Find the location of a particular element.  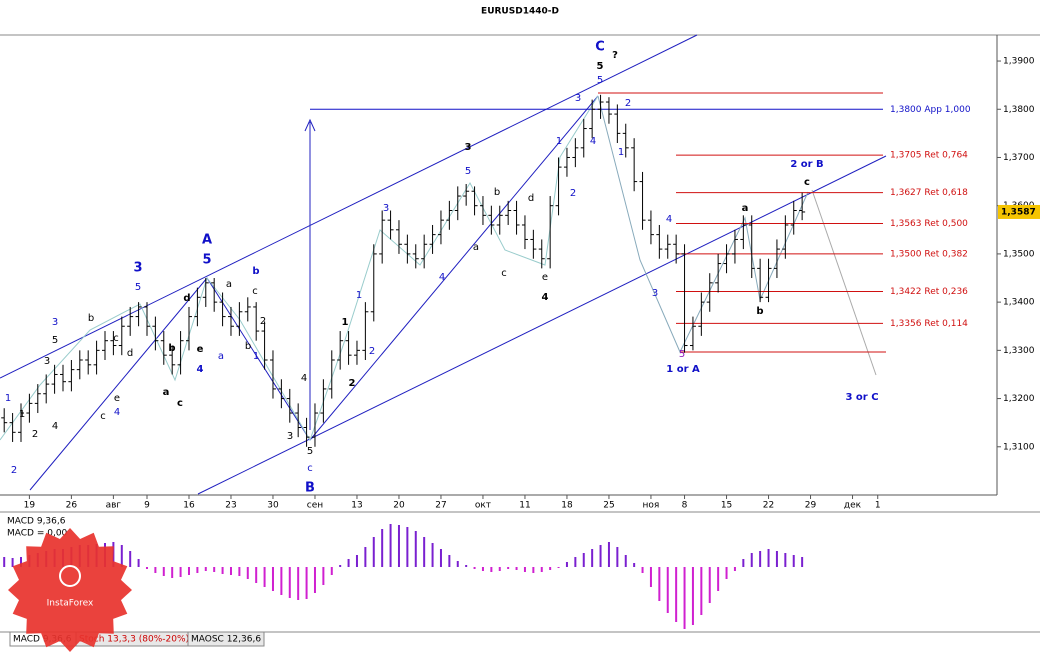

x-tick-label: 16 is located at coordinates (189, 506).